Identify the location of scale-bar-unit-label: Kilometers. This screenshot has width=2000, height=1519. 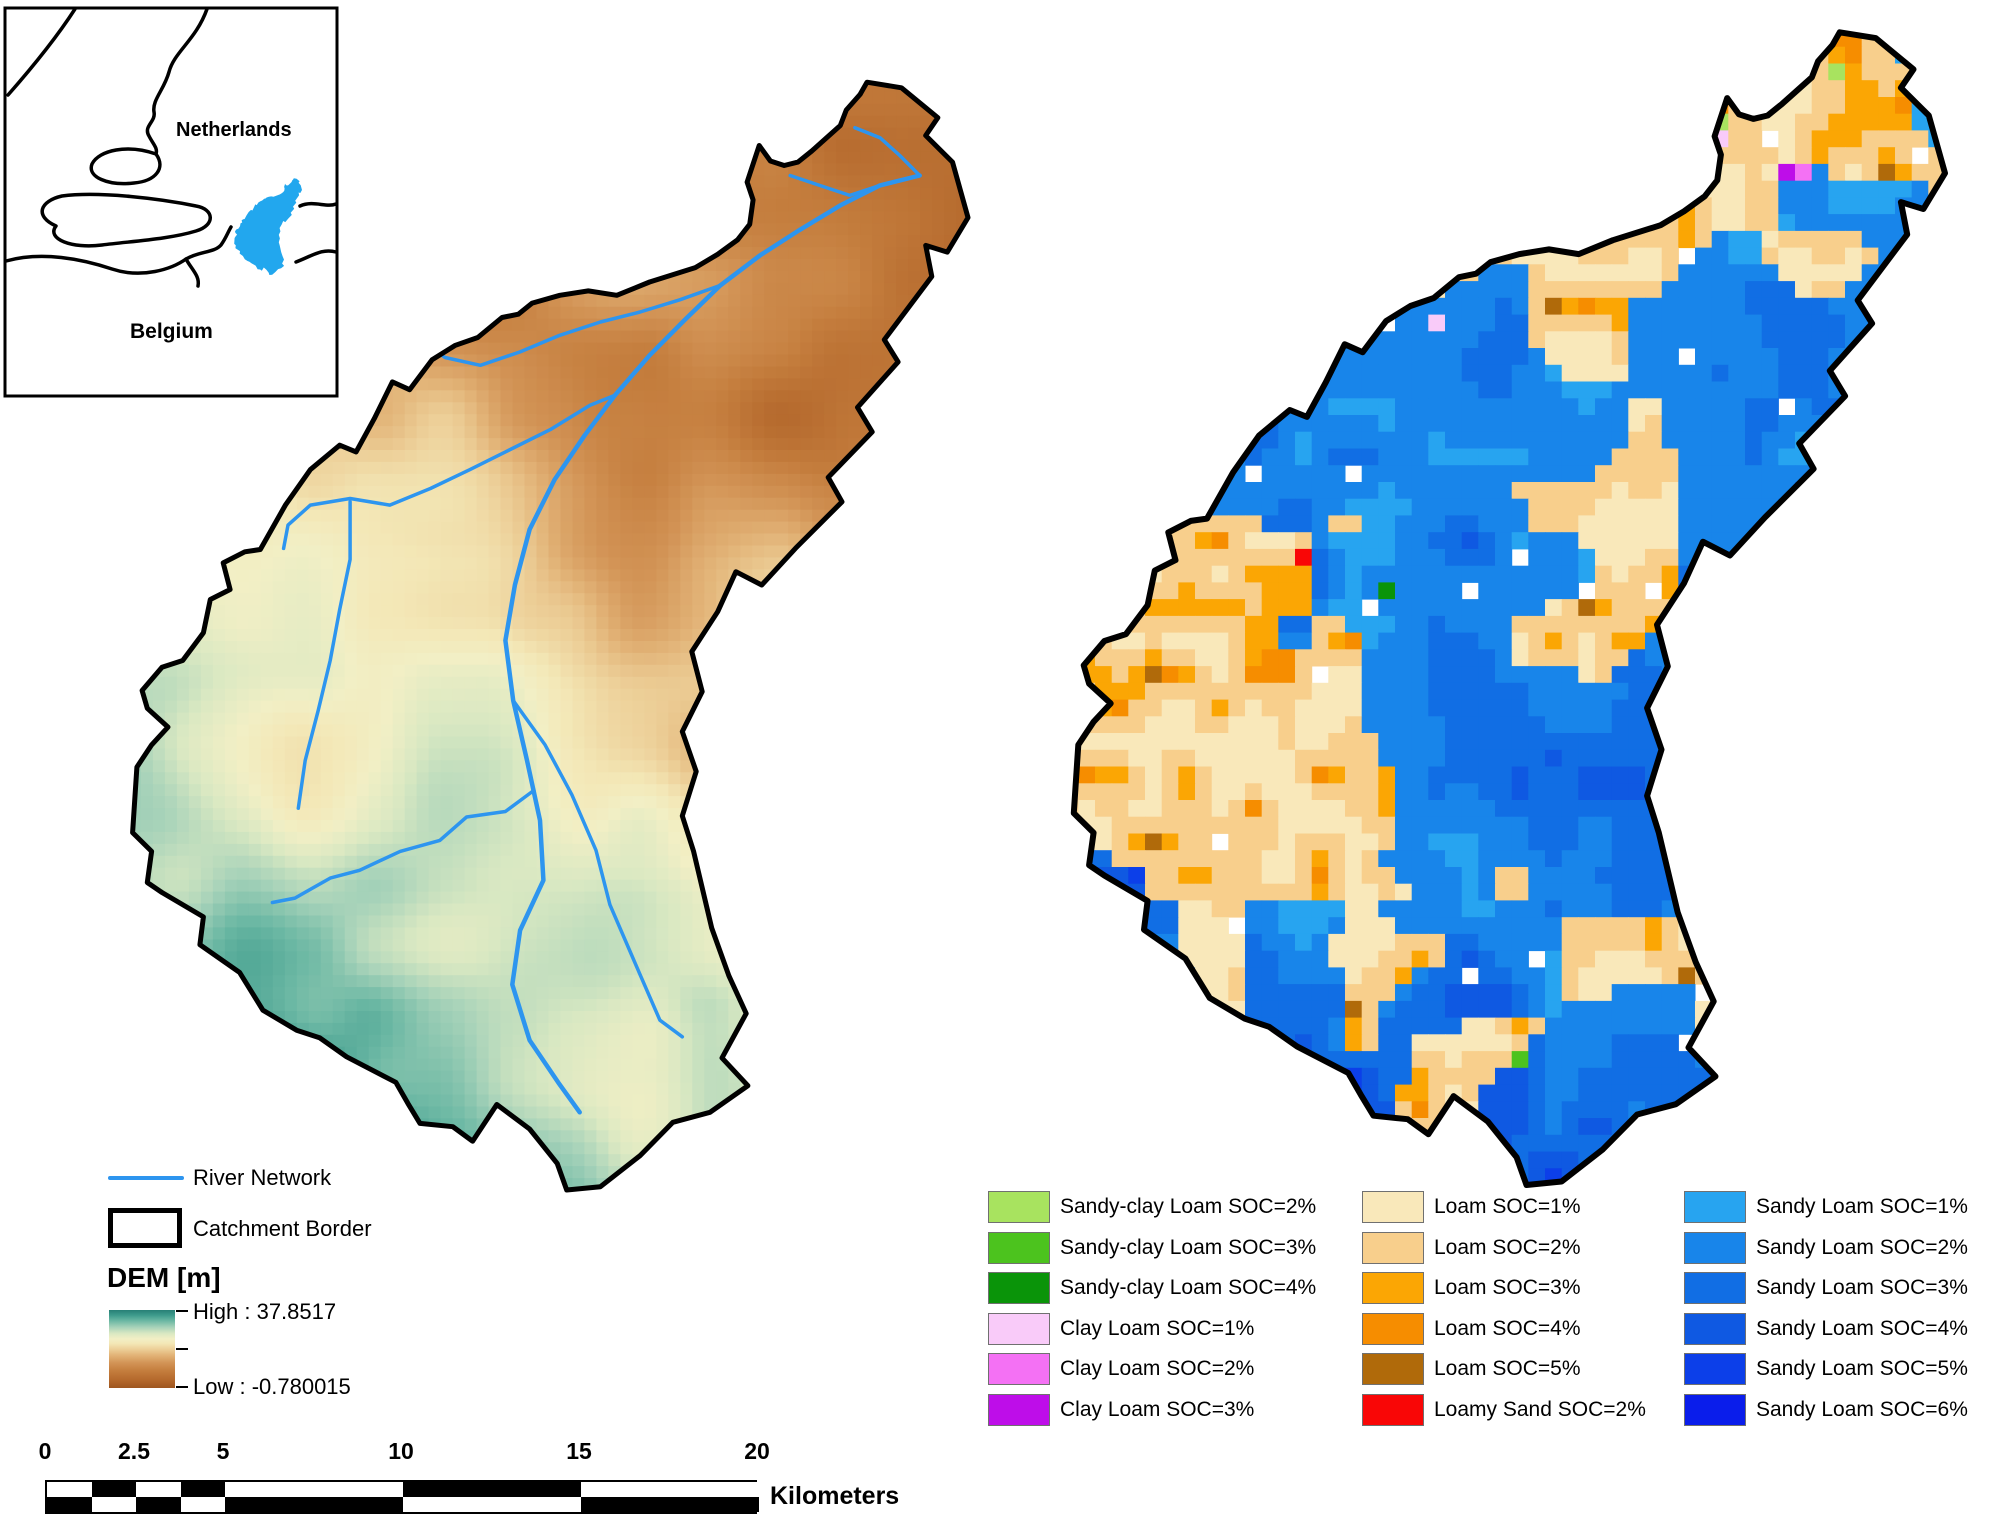
(835, 1496).